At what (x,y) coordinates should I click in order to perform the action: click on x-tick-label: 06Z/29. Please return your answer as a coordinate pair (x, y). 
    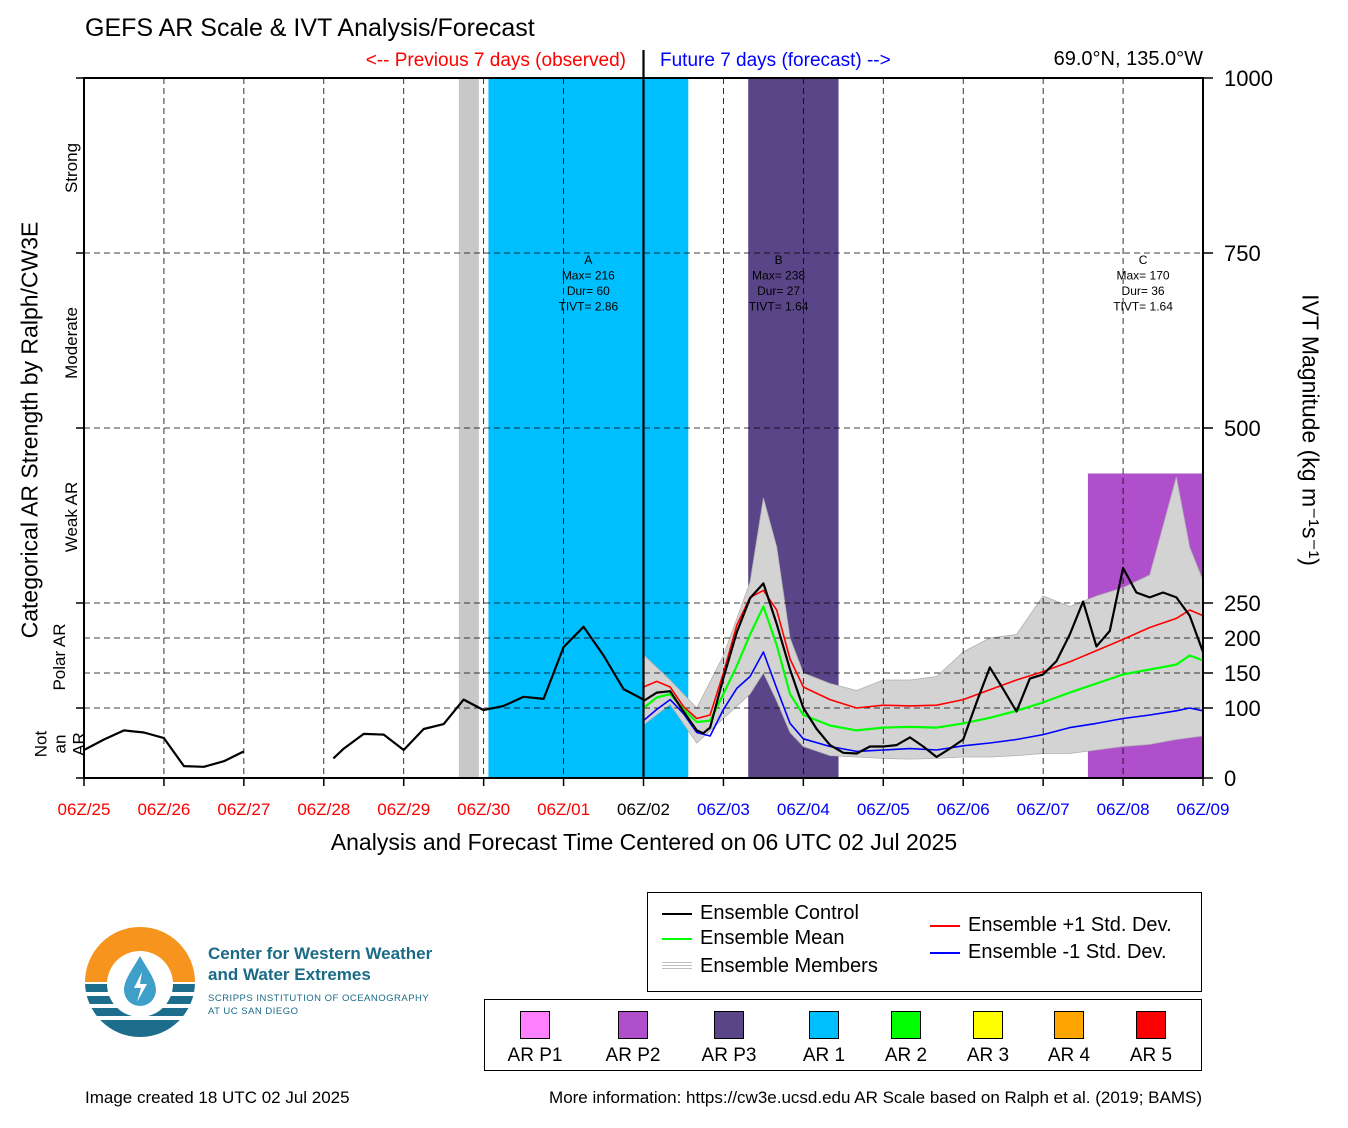
    Looking at the image, I should click on (403, 809).